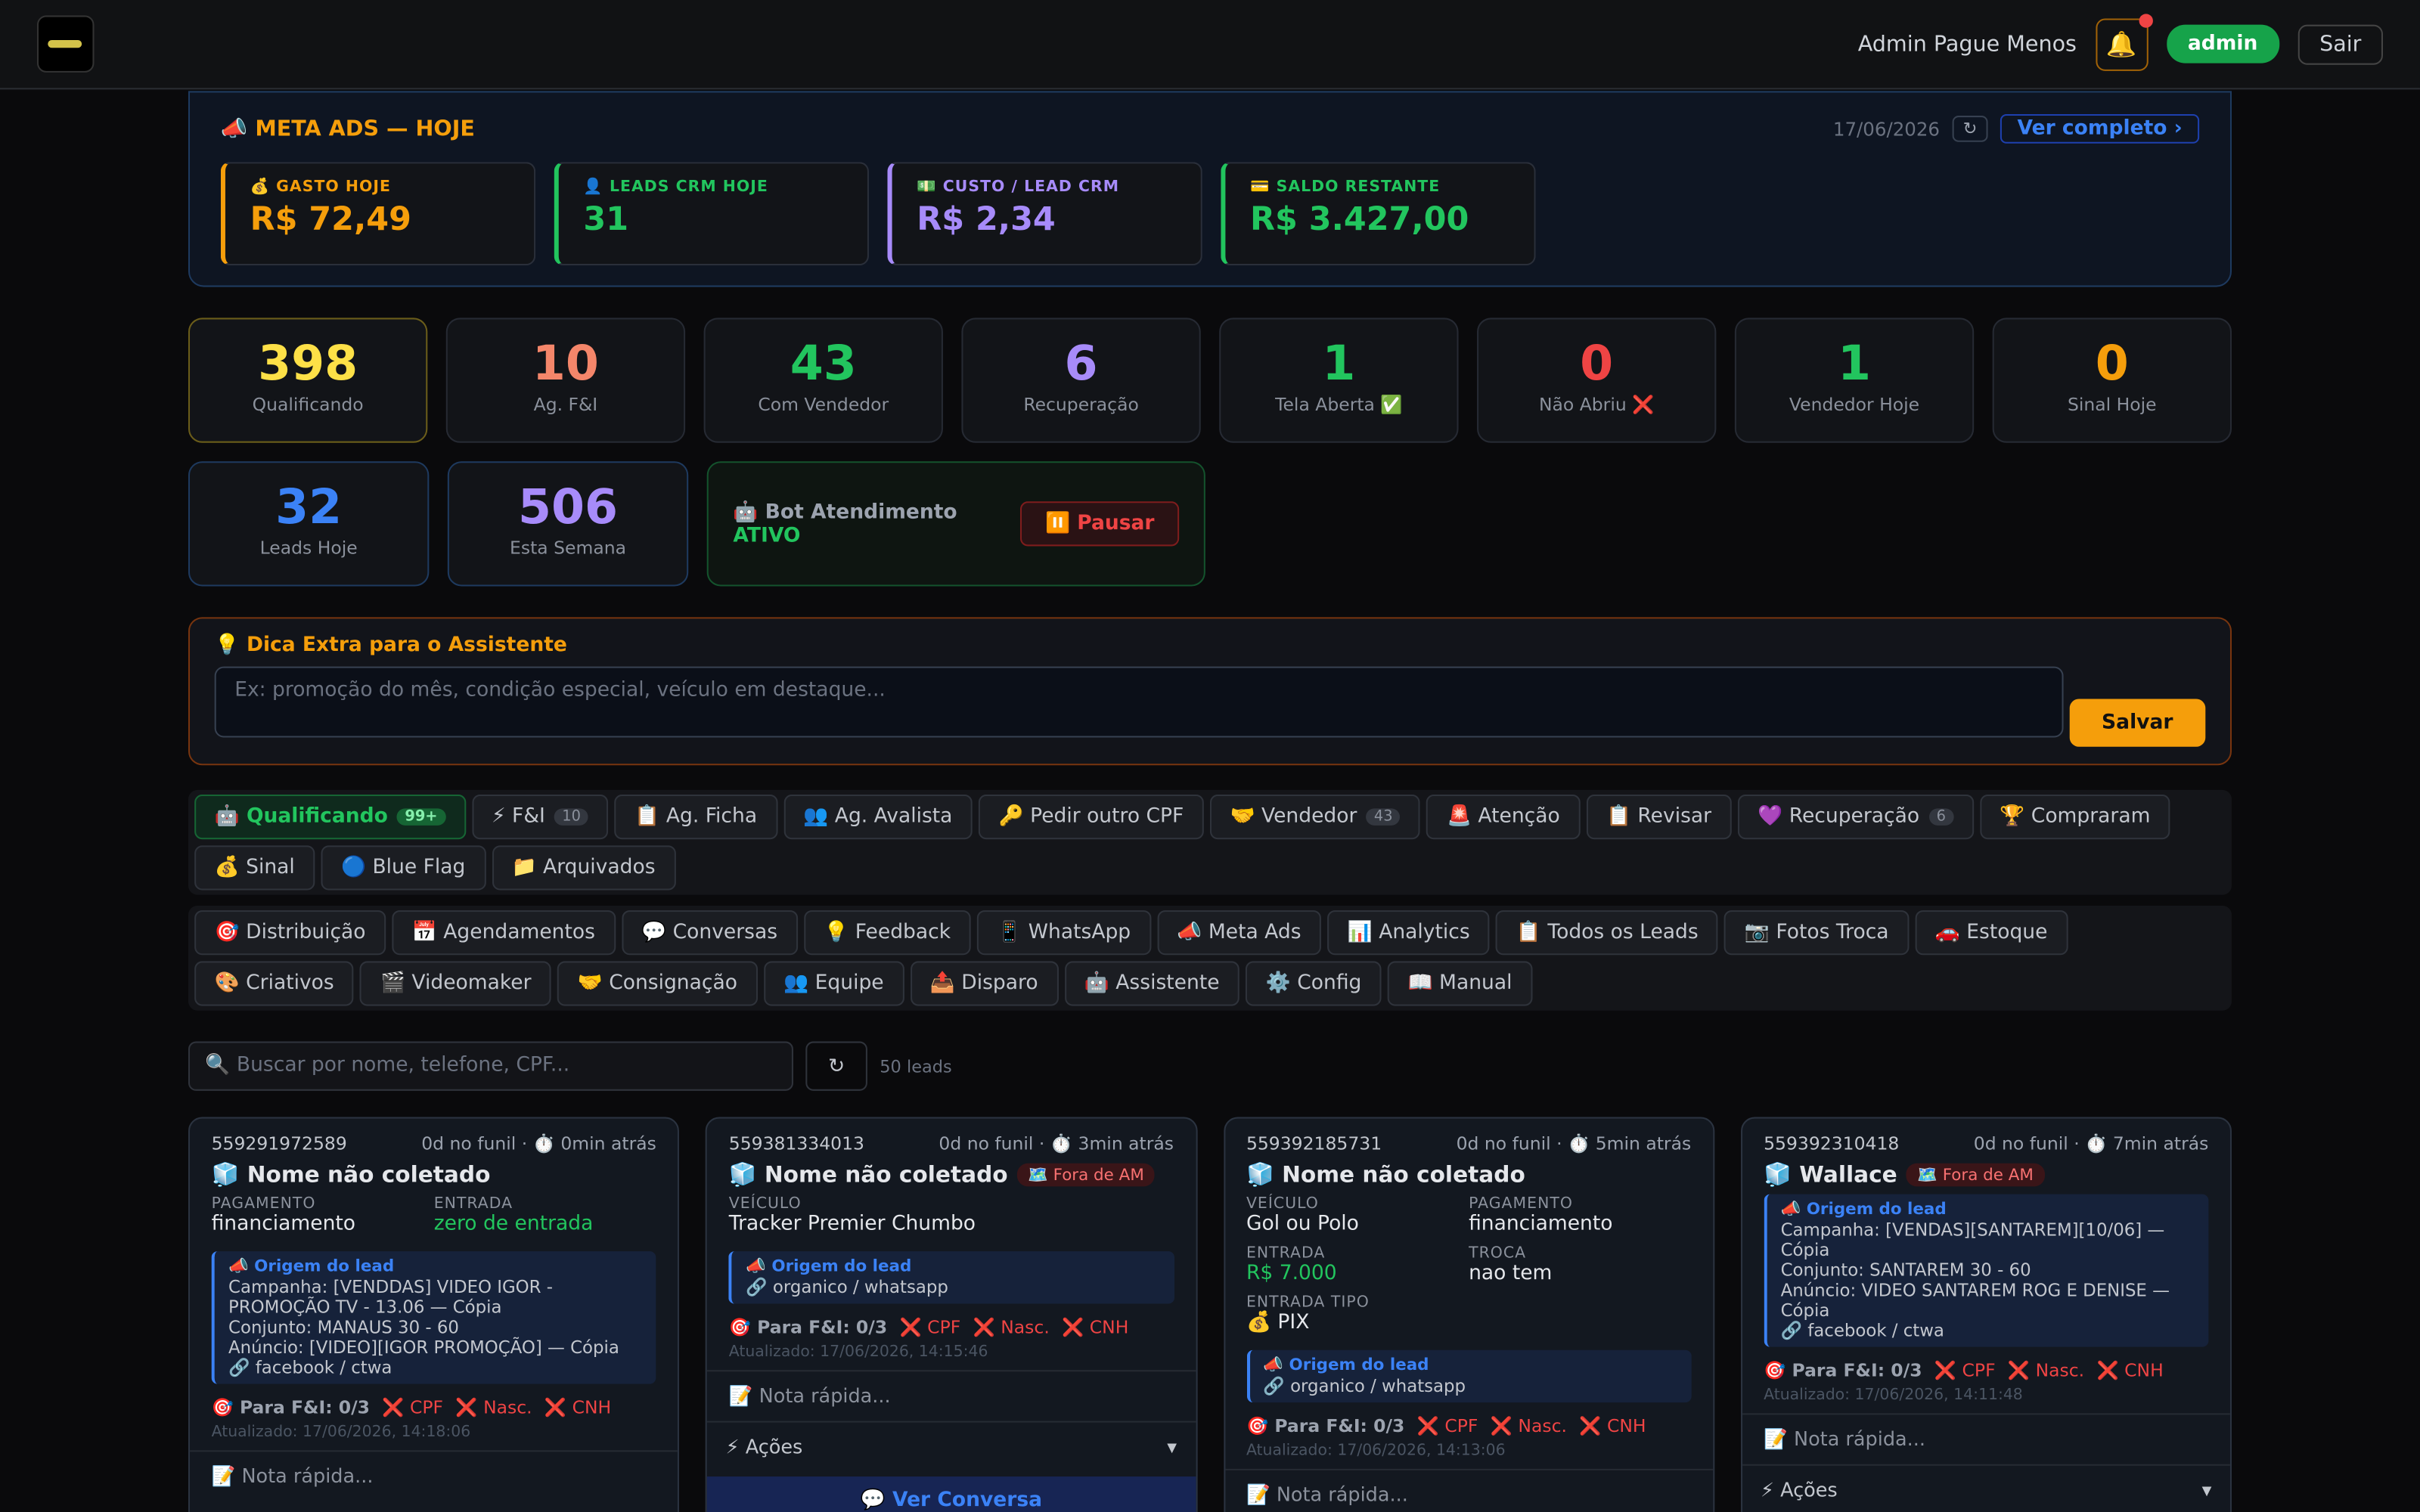 The height and width of the screenshot is (1512, 2420). Describe the element at coordinates (1498, 1253) in the screenshot. I see `field-label: TROCA` at that location.